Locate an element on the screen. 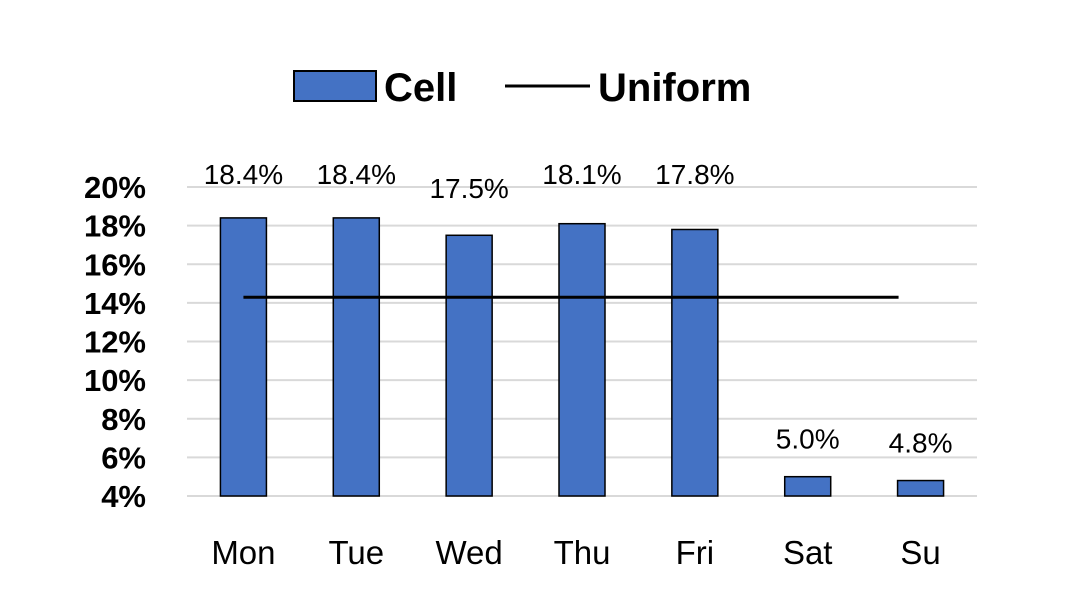 This screenshot has height=610, width=1080. x-tick-label: Tue is located at coordinates (356, 552).